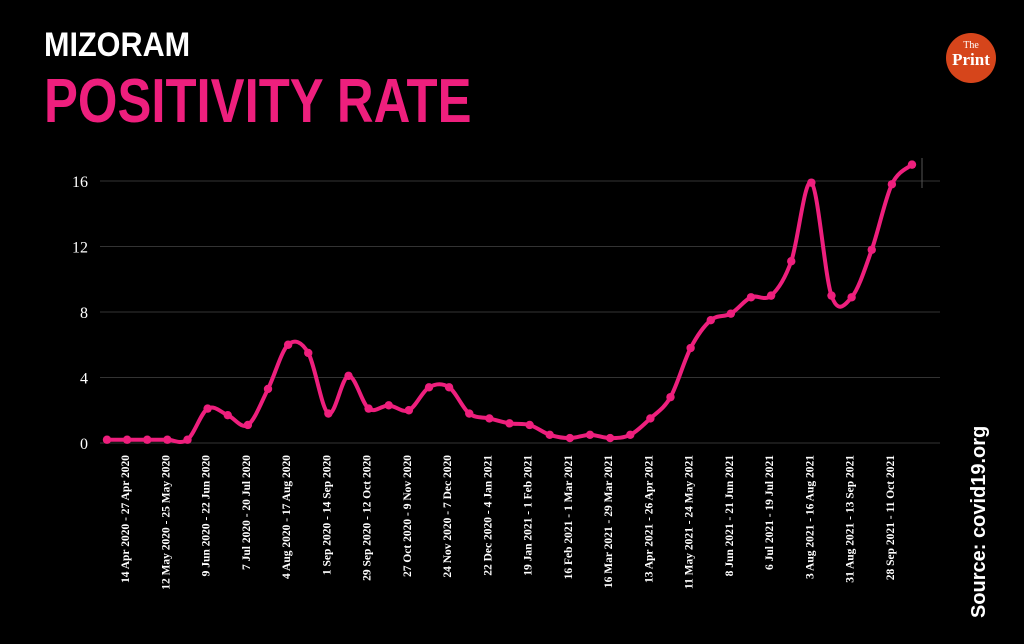 This screenshot has width=1024, height=644. Describe the element at coordinates (408, 516) in the screenshot. I see `x-tick-label: 27 Oct 2020 - 9 Nov 2020` at that location.